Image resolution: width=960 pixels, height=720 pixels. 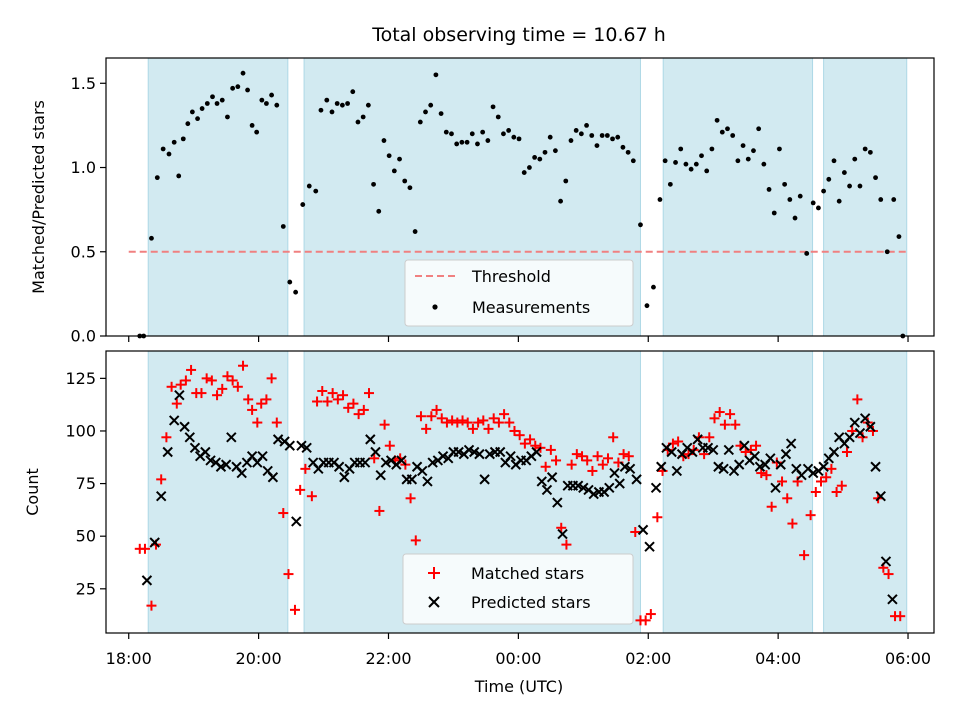 What do you see at coordinates (80, 378) in the screenshot?
I see `bottom-ytick-label: 125` at bounding box center [80, 378].